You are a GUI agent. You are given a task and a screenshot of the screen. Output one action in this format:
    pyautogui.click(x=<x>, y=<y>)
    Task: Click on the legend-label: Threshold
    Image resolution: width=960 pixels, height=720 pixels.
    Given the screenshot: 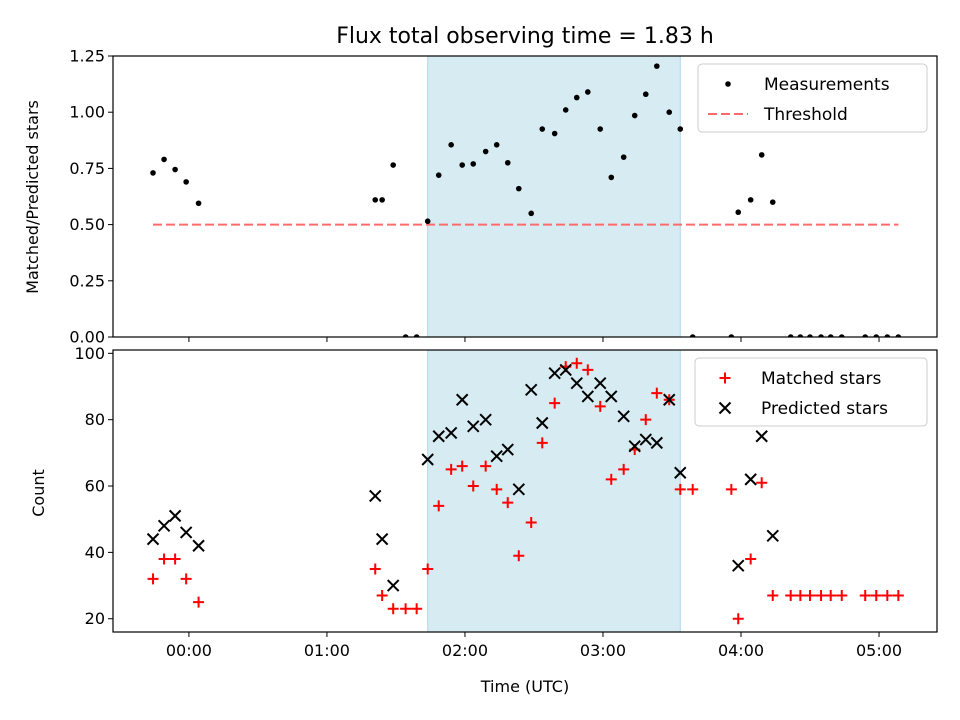 What is the action you would take?
    pyautogui.click(x=805, y=115)
    